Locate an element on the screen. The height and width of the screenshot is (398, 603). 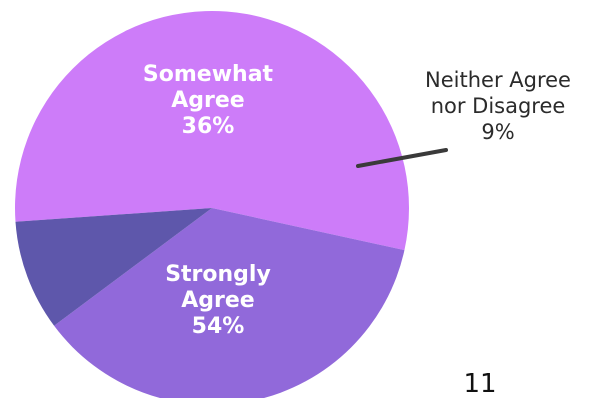
page-number: 11 is located at coordinates (479, 383).